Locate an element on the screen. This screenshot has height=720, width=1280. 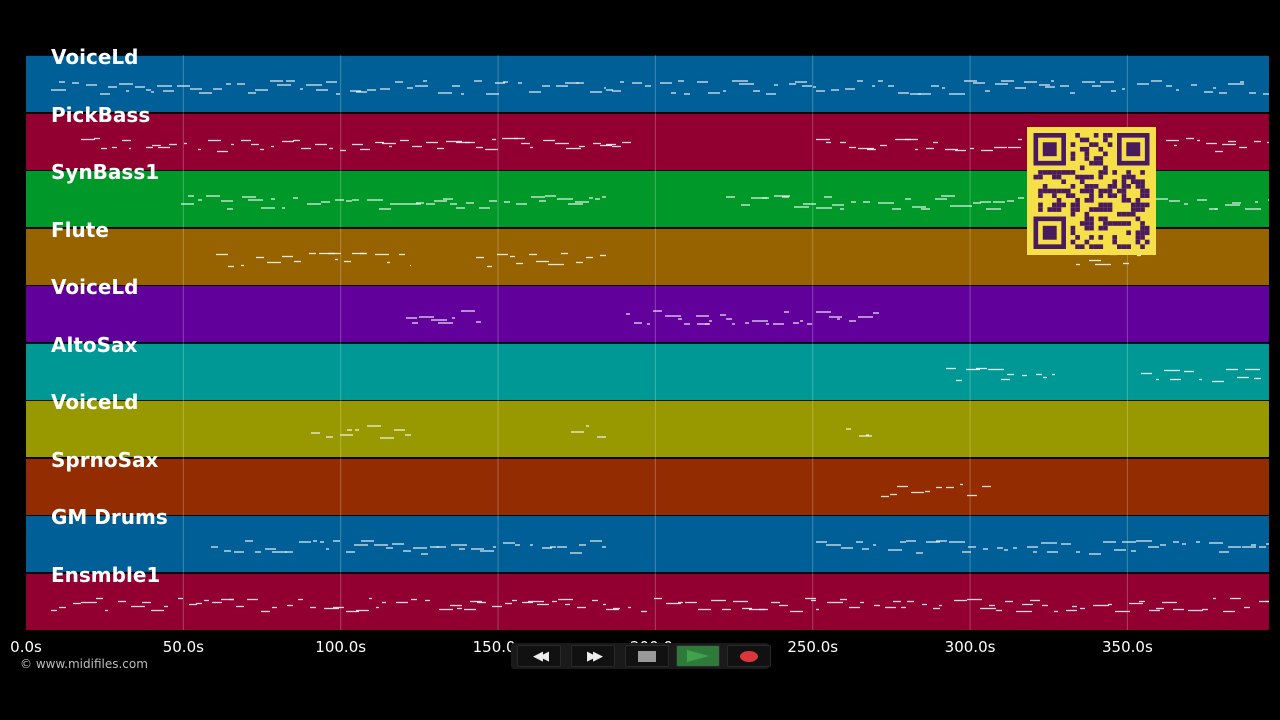
rewind-icon: ◀◀ is located at coordinates (541, 656).